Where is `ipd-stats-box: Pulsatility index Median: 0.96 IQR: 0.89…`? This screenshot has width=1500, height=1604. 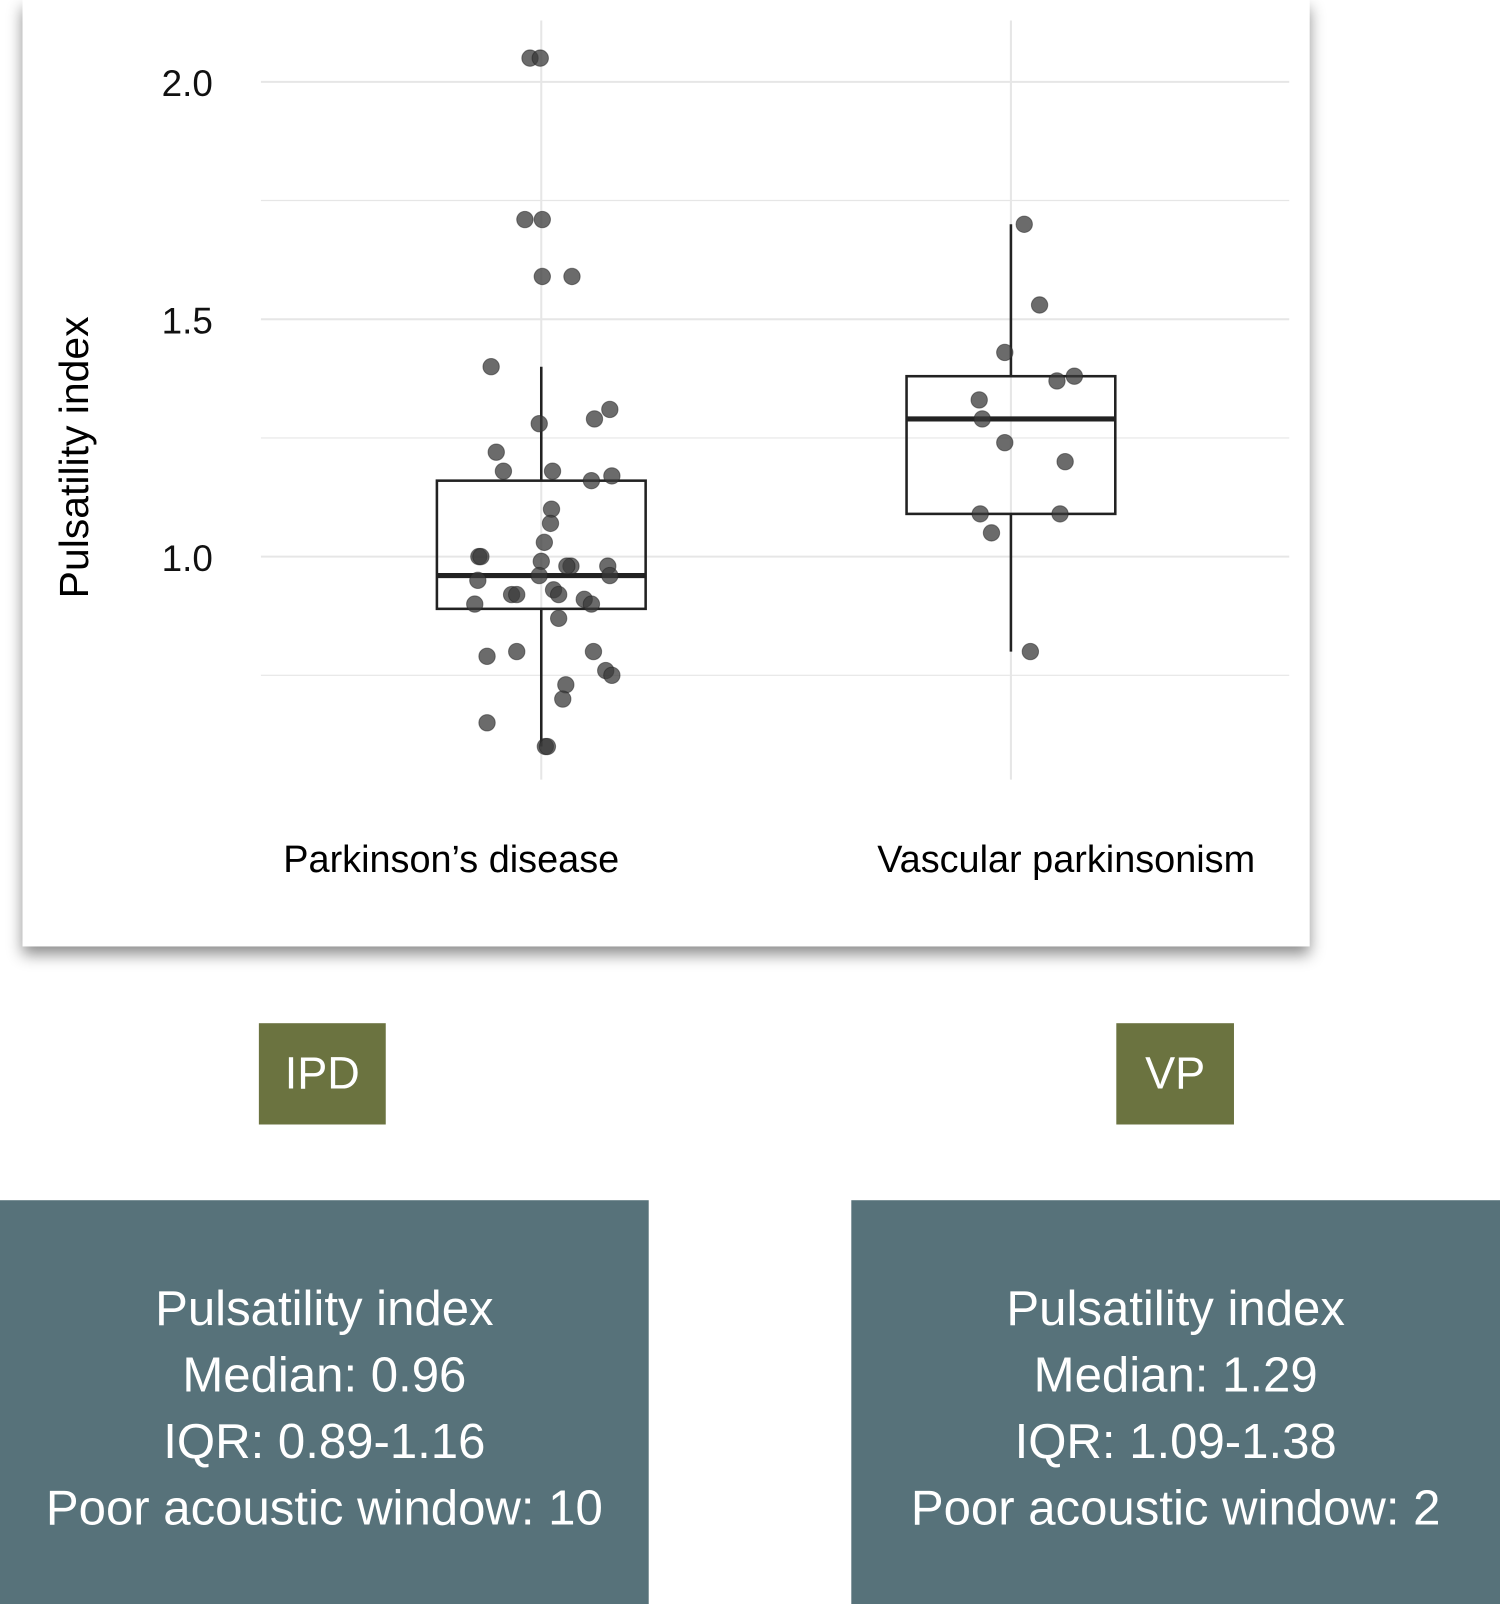
ipd-stats-box: Pulsatility index Median: 0.96 IQR: 0.89… is located at coordinates (324, 1402).